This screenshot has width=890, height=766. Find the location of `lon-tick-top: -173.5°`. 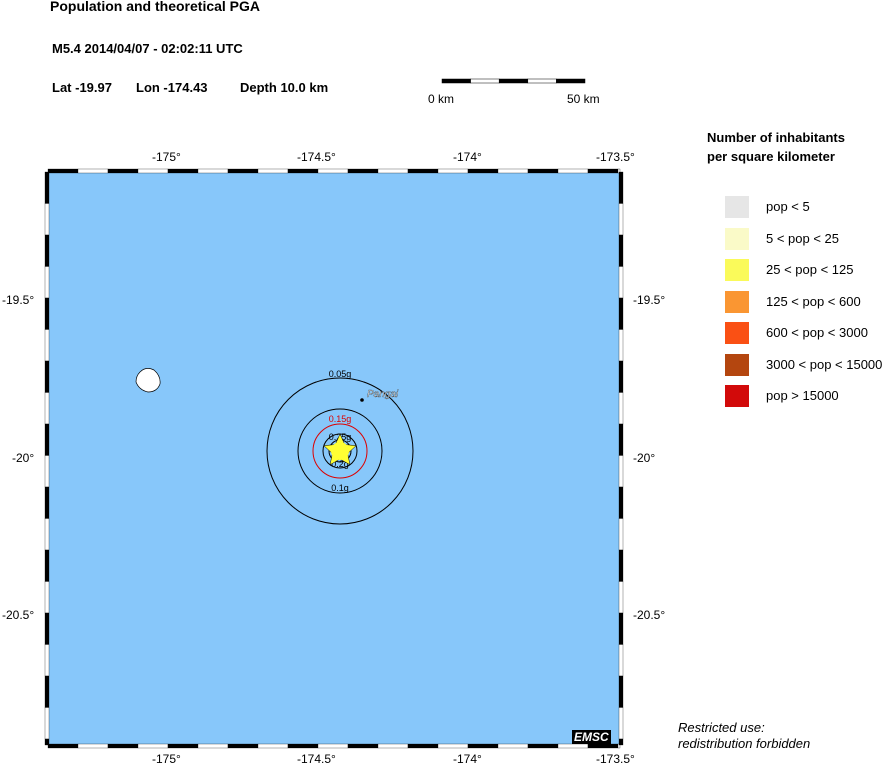

lon-tick-top: -173.5° is located at coordinates (615, 157).